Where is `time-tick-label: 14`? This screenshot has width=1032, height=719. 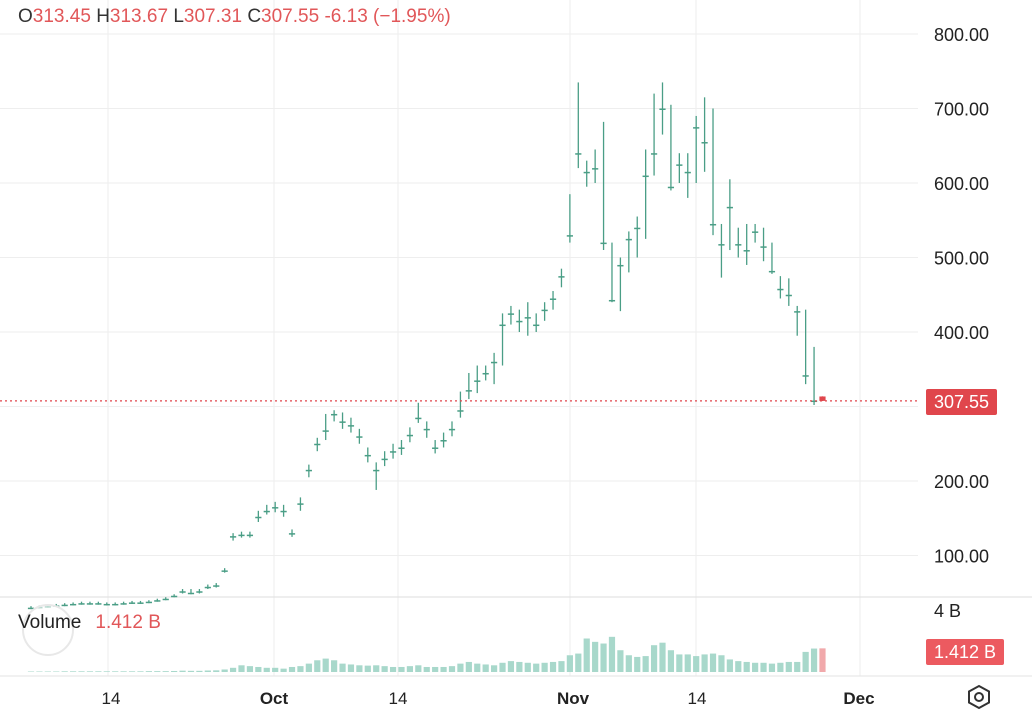 time-tick-label: 14 is located at coordinates (111, 698).